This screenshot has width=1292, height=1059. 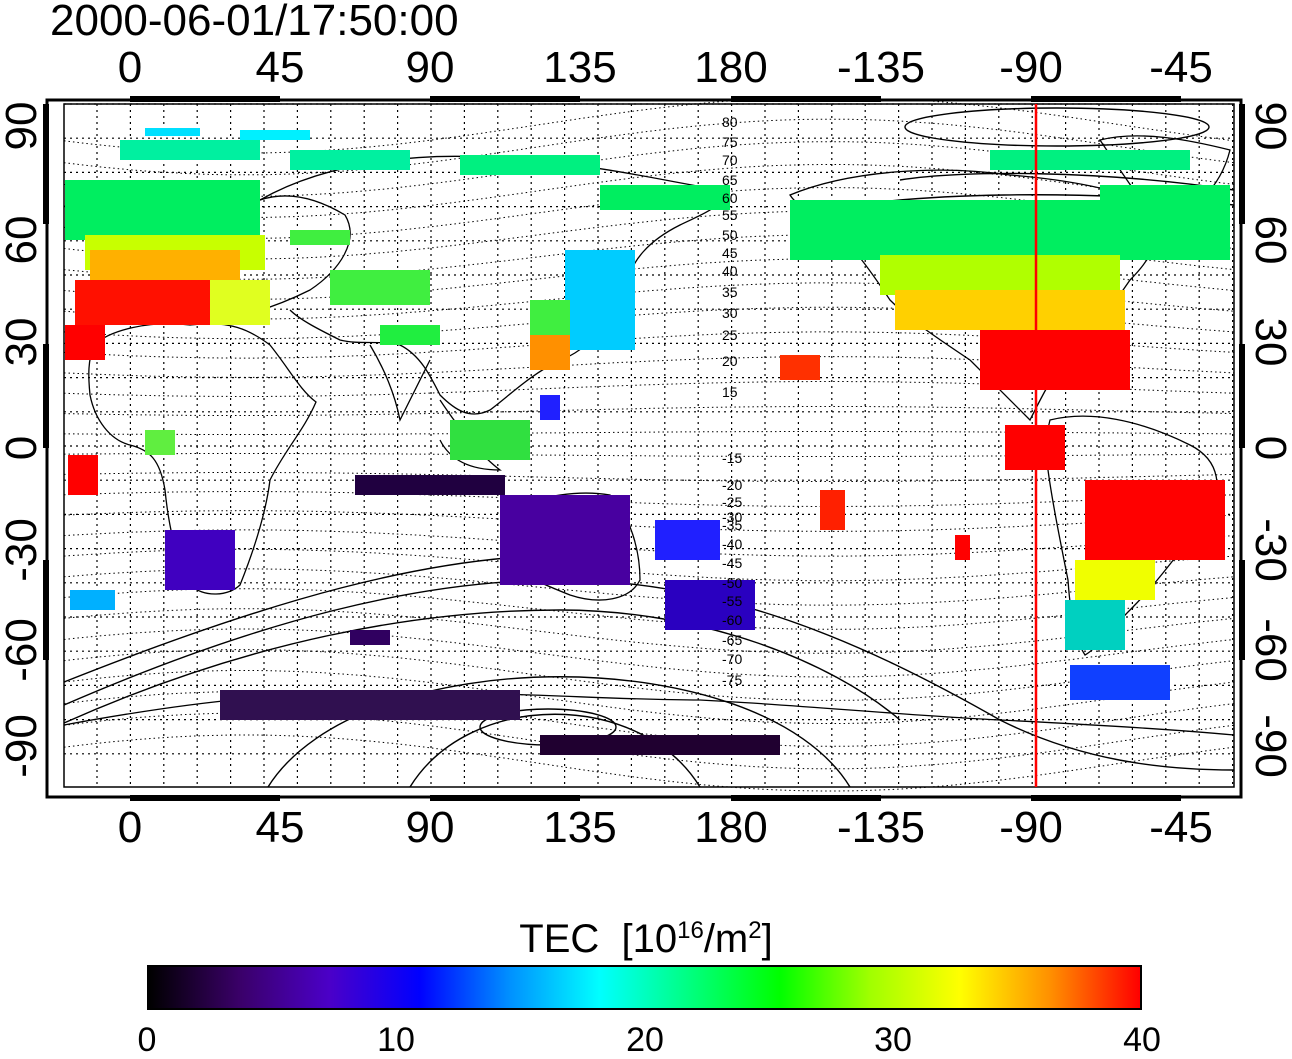 What do you see at coordinates (430, 67) in the screenshot?
I see `top-lon-tick: 90` at bounding box center [430, 67].